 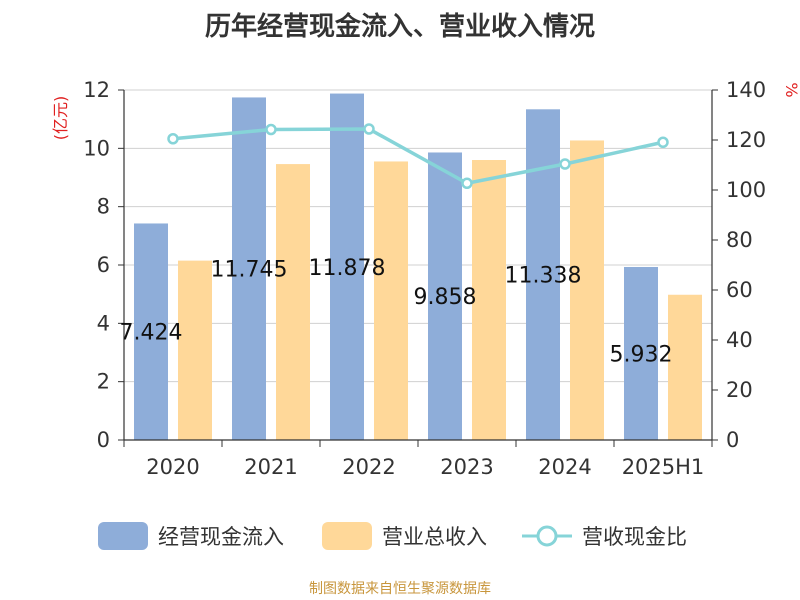 I want to click on bar-revenue-2020, so click(x=195, y=350).